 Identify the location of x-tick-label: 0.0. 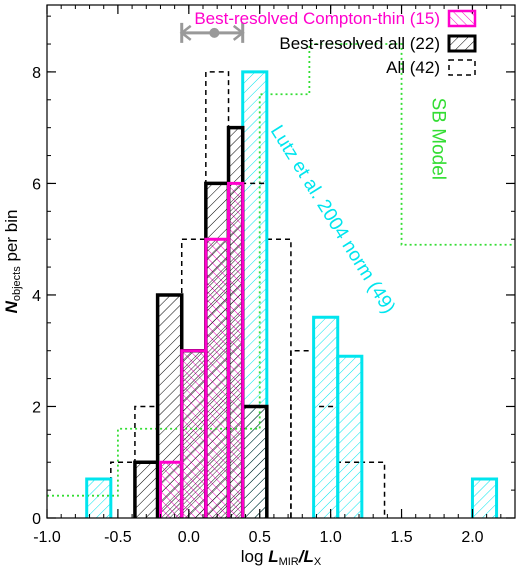
(189, 537).